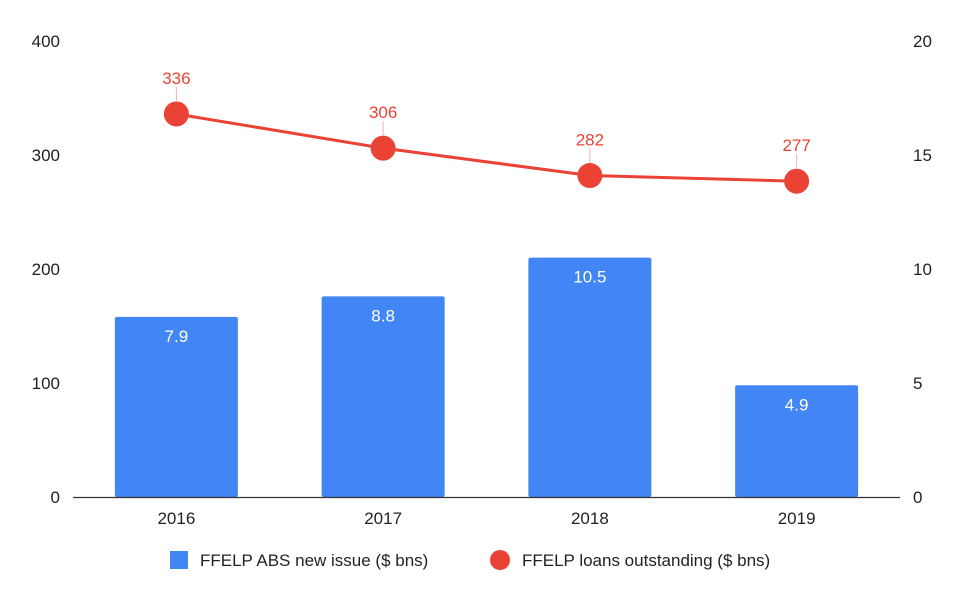  What do you see at coordinates (383, 518) in the screenshot?
I see `x-tick-label-2017: 2017` at bounding box center [383, 518].